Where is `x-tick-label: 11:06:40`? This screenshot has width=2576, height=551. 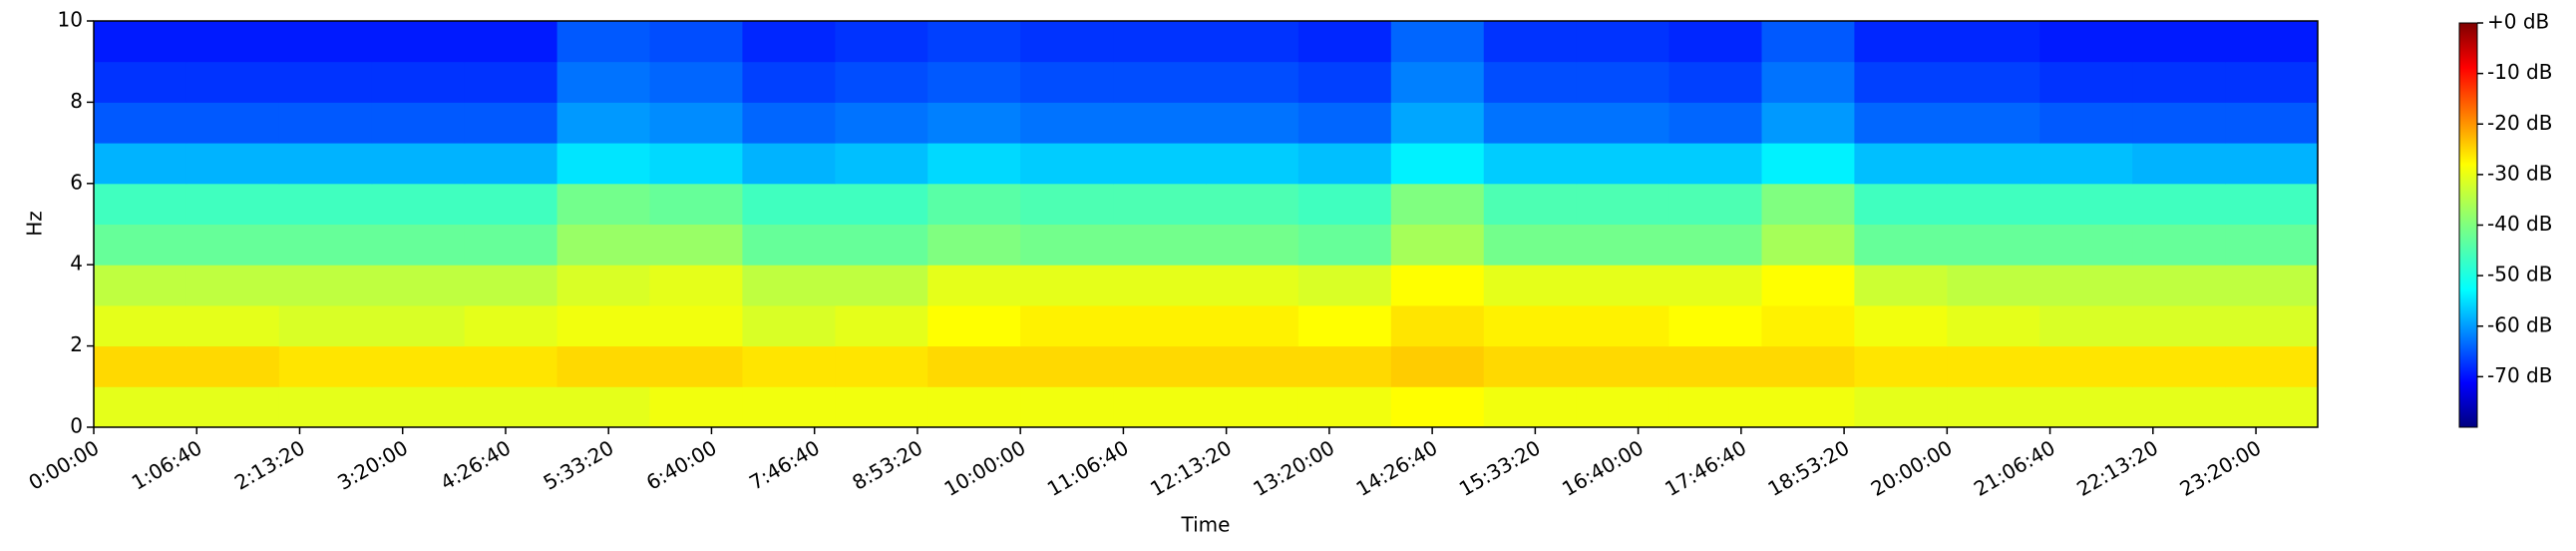
x-tick-label: 11:06:40 is located at coordinates (1088, 468).